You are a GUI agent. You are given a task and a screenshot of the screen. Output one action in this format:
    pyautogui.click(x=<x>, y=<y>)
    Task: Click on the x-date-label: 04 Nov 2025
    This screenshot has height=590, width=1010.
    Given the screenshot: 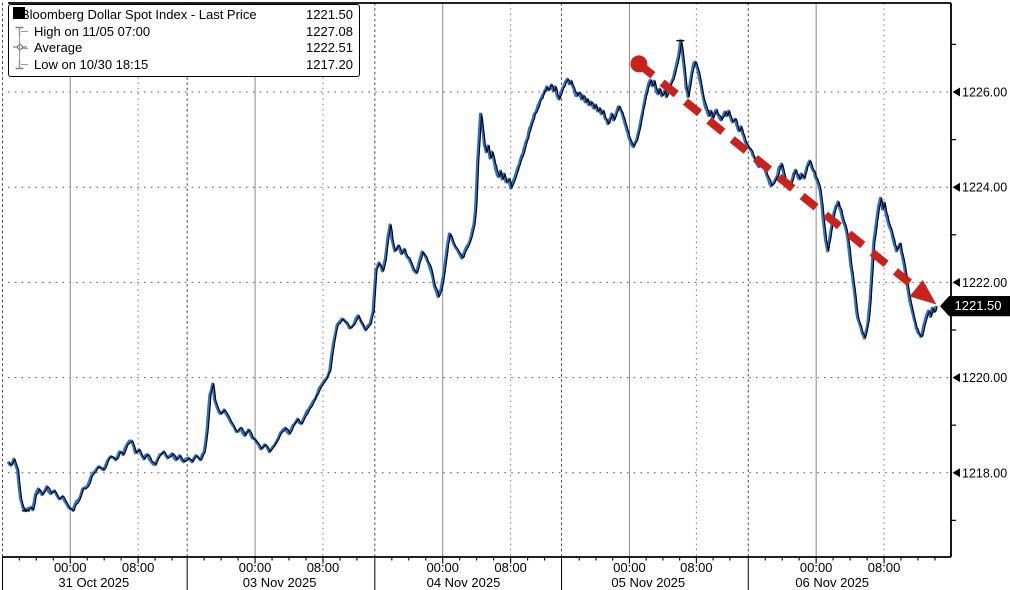 What is the action you would take?
    pyautogui.click(x=464, y=582)
    